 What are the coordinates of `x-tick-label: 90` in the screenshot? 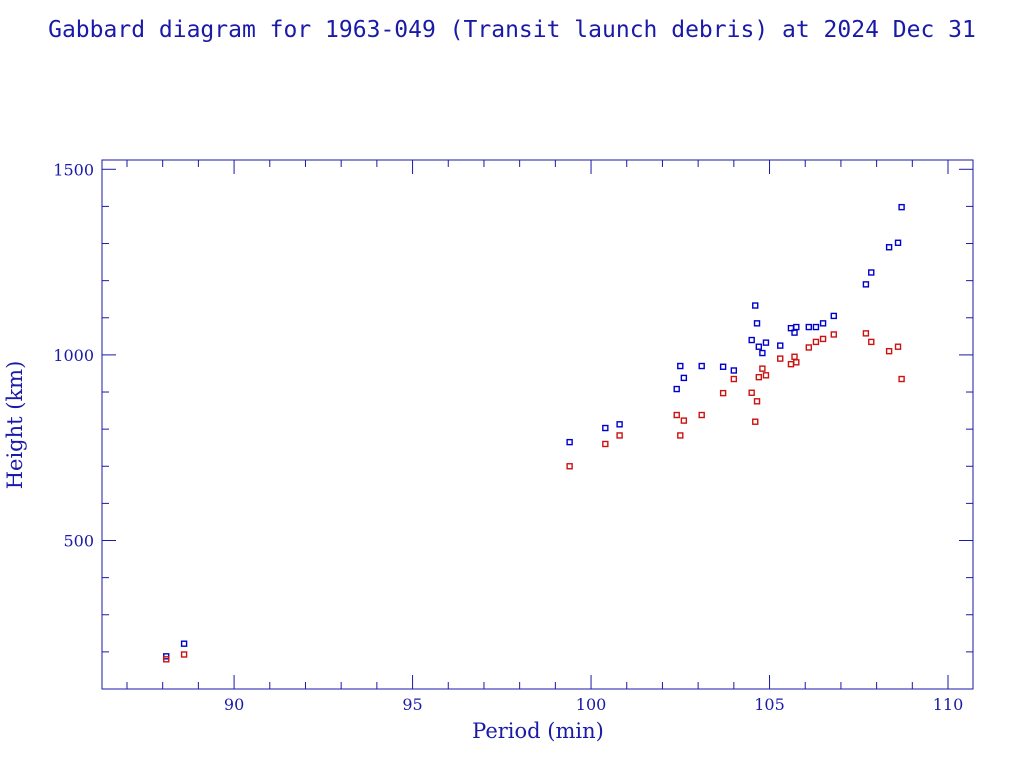 It's located at (234, 704).